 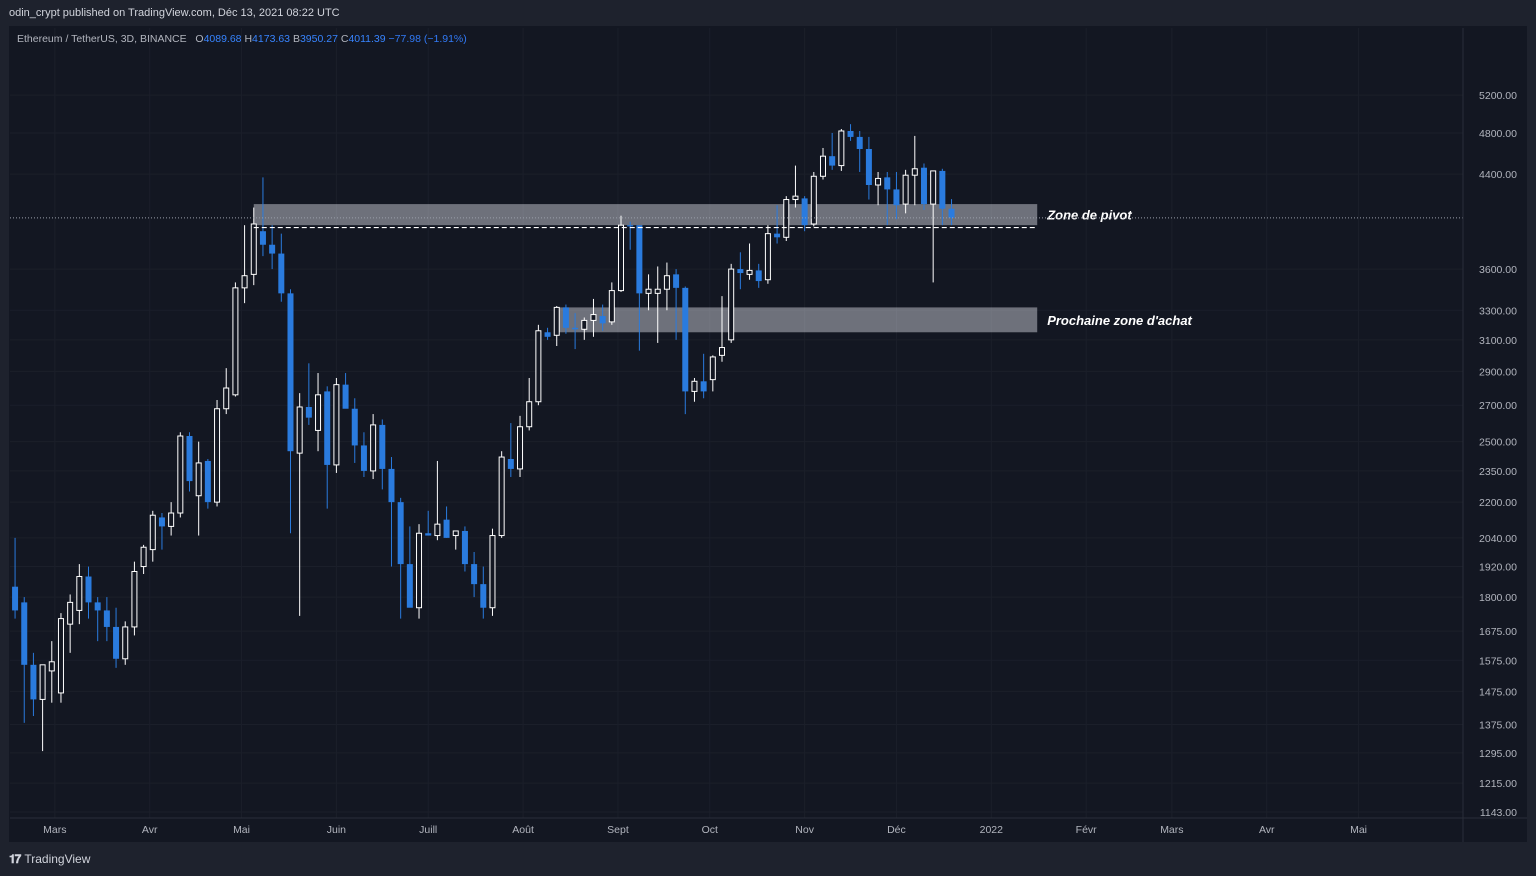 What do you see at coordinates (102, 39) in the screenshot?
I see `symbol-name: Ethereum / TetherUS, 3D, BINANCE` at bounding box center [102, 39].